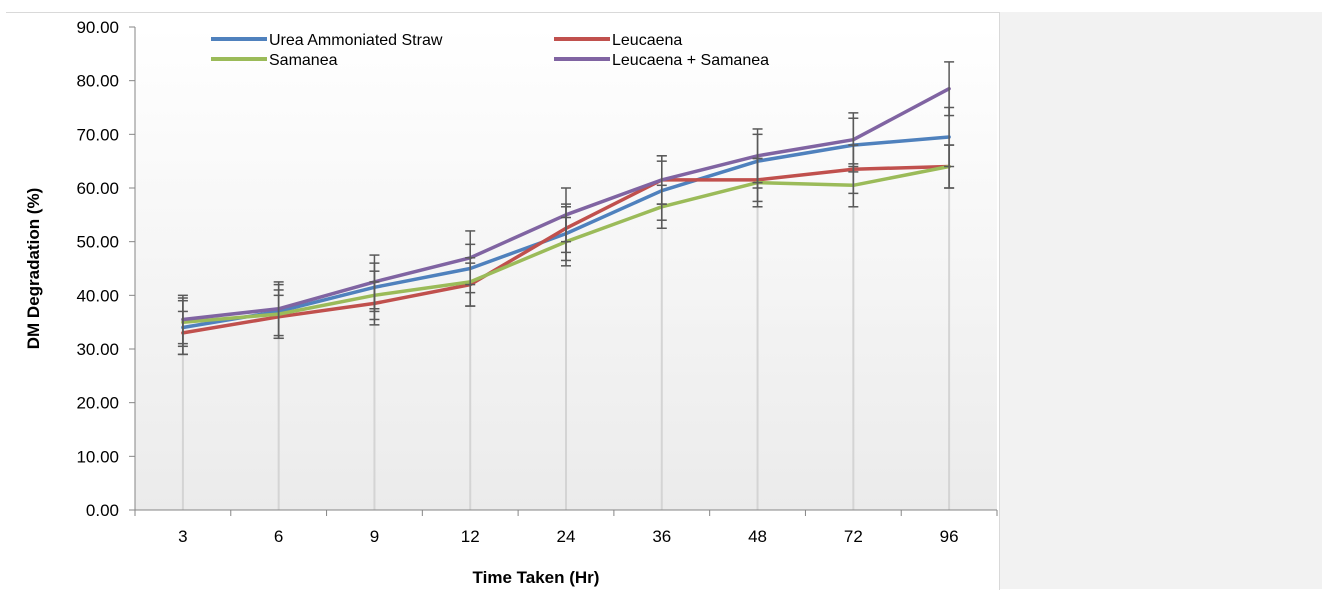 This screenshot has width=1322, height=590. I want to click on y-tick-label: 50.00, so click(97, 242).